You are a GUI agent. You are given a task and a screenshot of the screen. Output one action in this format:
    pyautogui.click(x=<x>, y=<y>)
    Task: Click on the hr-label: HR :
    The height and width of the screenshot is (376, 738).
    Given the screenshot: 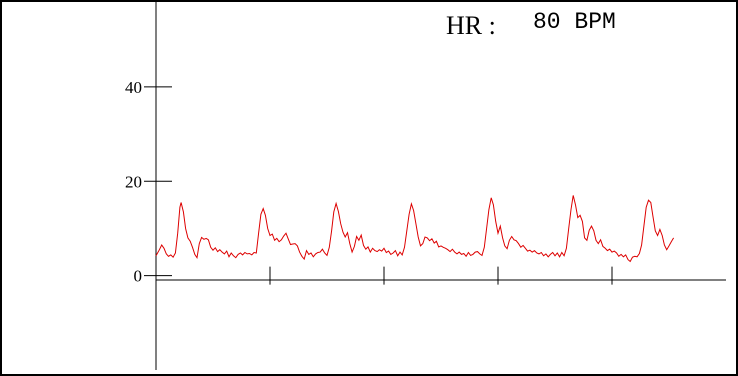 What is the action you would take?
    pyautogui.click(x=471, y=25)
    